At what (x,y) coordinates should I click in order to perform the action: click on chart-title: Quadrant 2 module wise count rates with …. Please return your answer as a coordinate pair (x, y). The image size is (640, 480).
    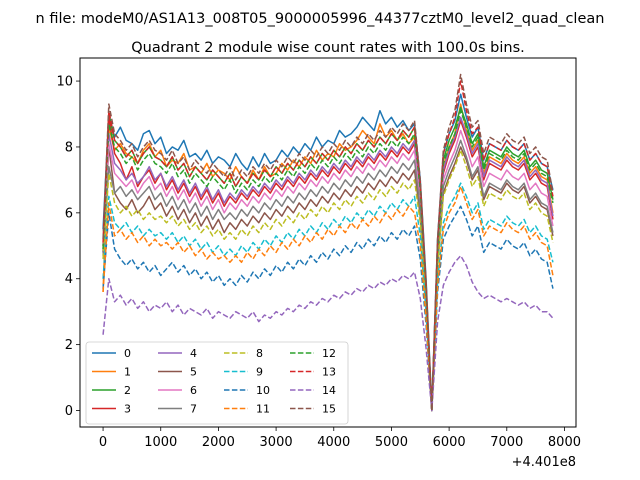
    Looking at the image, I should click on (328, 48).